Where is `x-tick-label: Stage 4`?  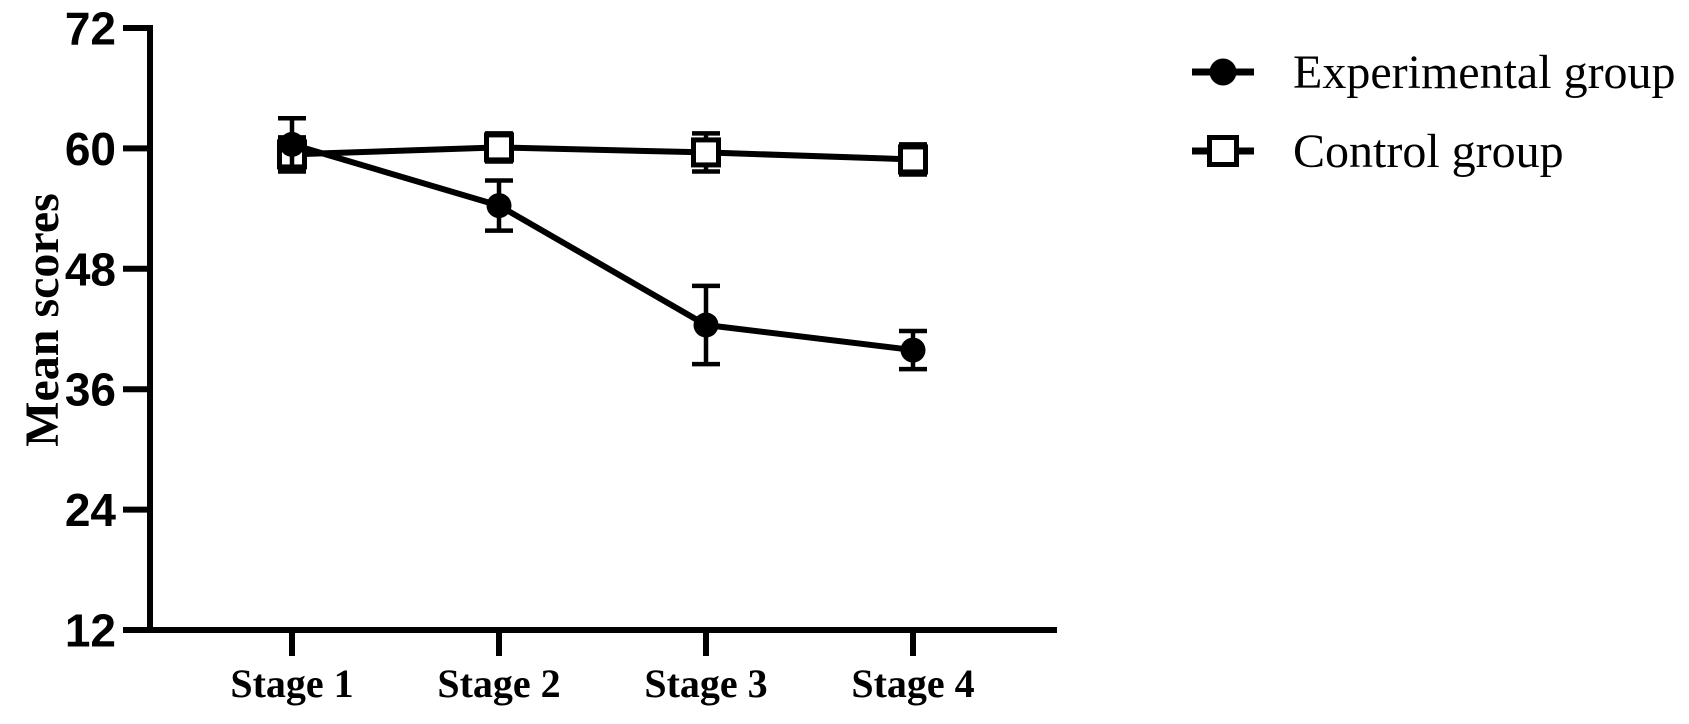 x-tick-label: Stage 4 is located at coordinates (912, 683).